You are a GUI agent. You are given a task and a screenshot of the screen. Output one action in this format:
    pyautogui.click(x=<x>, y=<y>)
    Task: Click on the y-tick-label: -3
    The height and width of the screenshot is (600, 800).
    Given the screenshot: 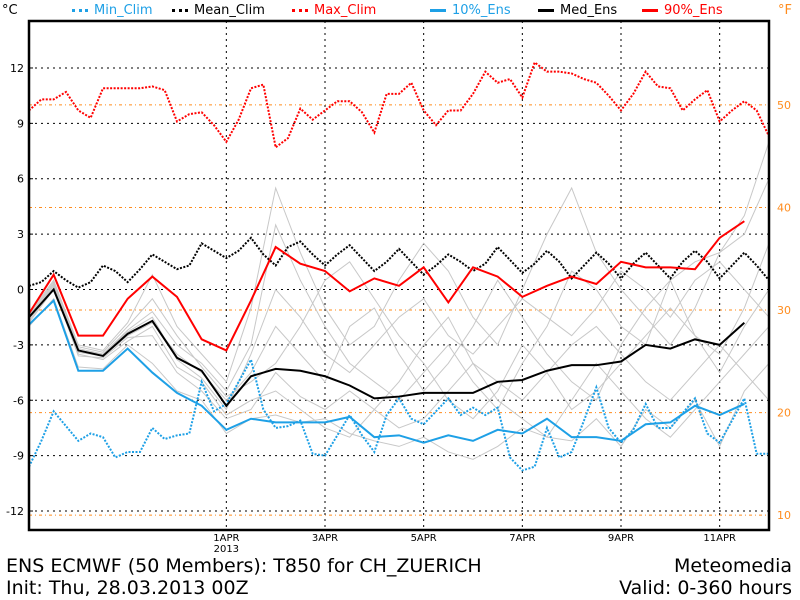 What is the action you would take?
    pyautogui.click(x=18, y=345)
    